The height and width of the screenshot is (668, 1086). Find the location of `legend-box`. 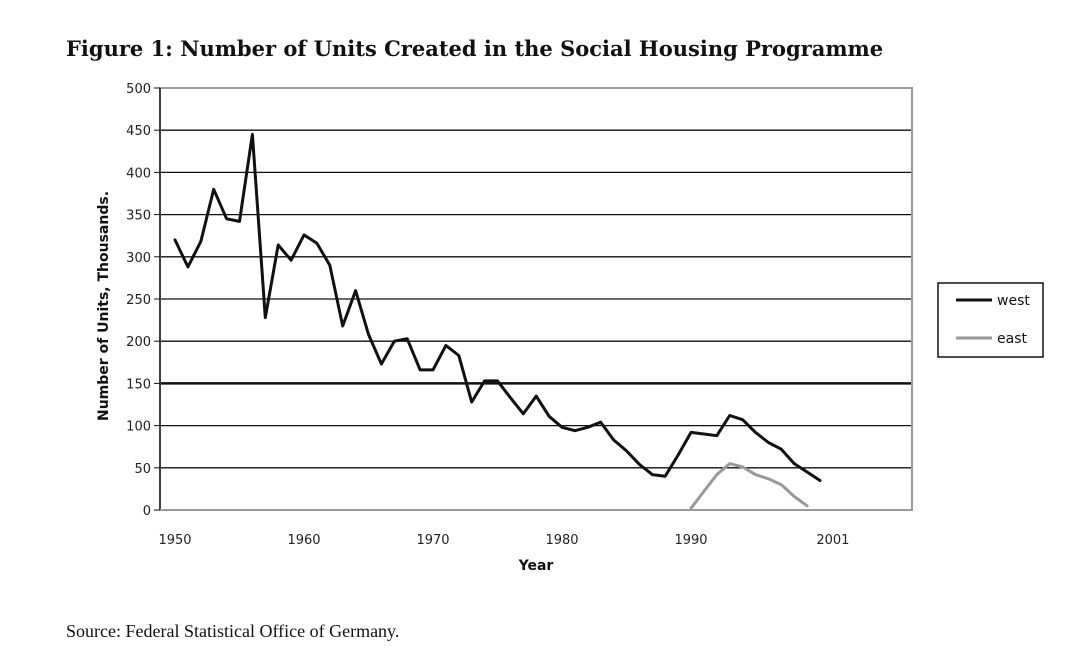

legend-box is located at coordinates (990, 320).